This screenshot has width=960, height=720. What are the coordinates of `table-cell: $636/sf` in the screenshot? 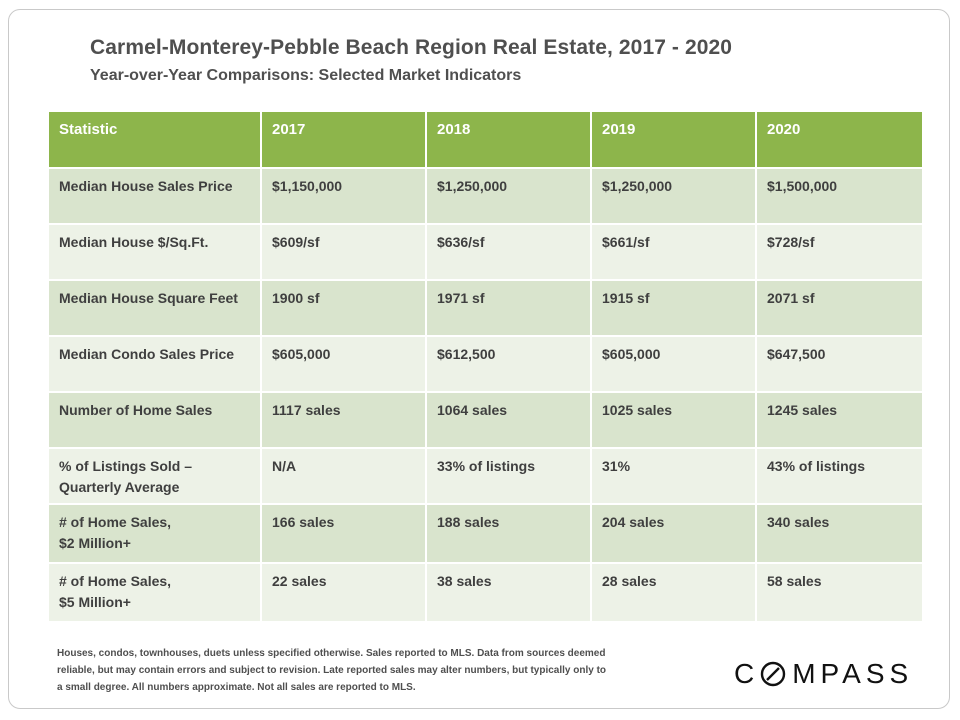 It's located at (508, 252).